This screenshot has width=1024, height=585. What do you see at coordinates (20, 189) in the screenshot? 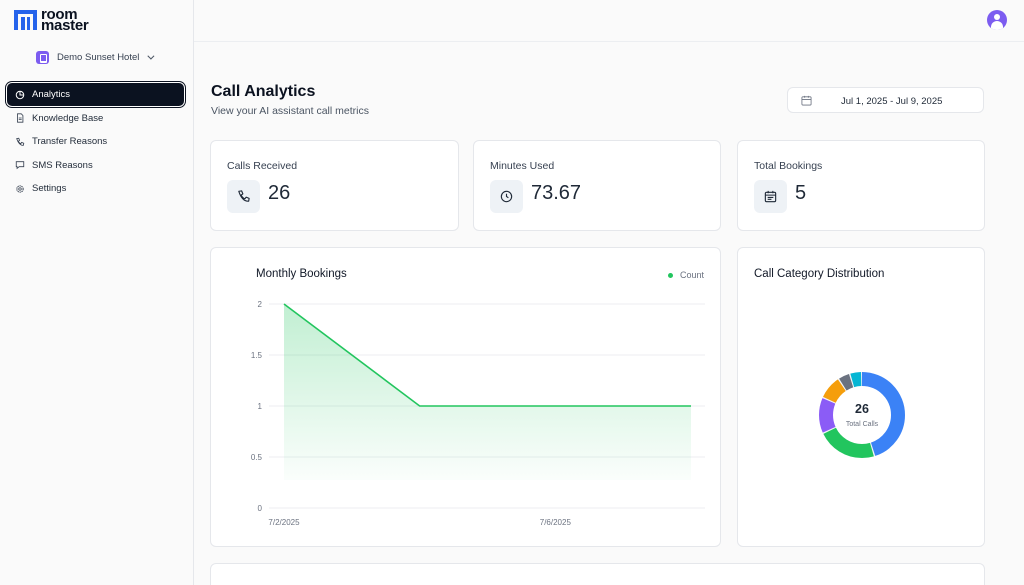
I see `gear-icon` at bounding box center [20, 189].